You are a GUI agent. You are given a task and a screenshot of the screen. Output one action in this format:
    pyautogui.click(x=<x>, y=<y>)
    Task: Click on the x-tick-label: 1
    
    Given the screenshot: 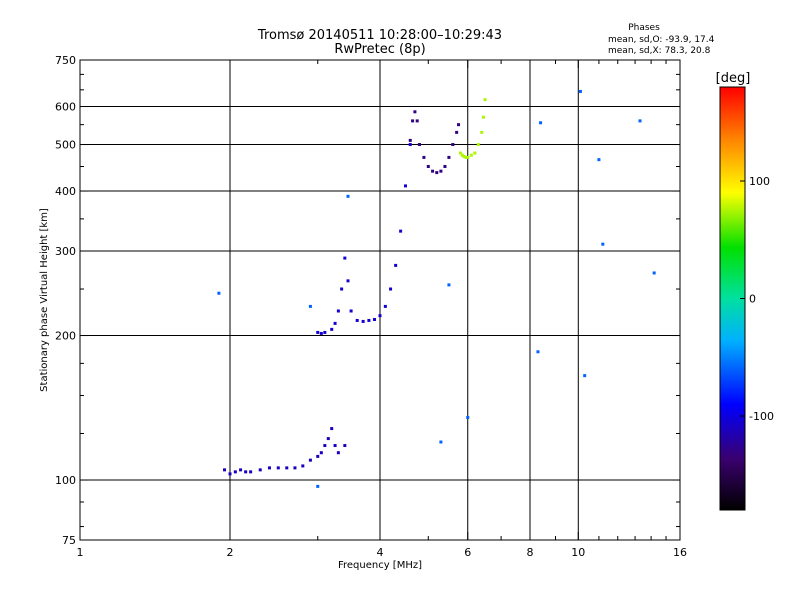 What is the action you would take?
    pyautogui.click(x=80, y=552)
    